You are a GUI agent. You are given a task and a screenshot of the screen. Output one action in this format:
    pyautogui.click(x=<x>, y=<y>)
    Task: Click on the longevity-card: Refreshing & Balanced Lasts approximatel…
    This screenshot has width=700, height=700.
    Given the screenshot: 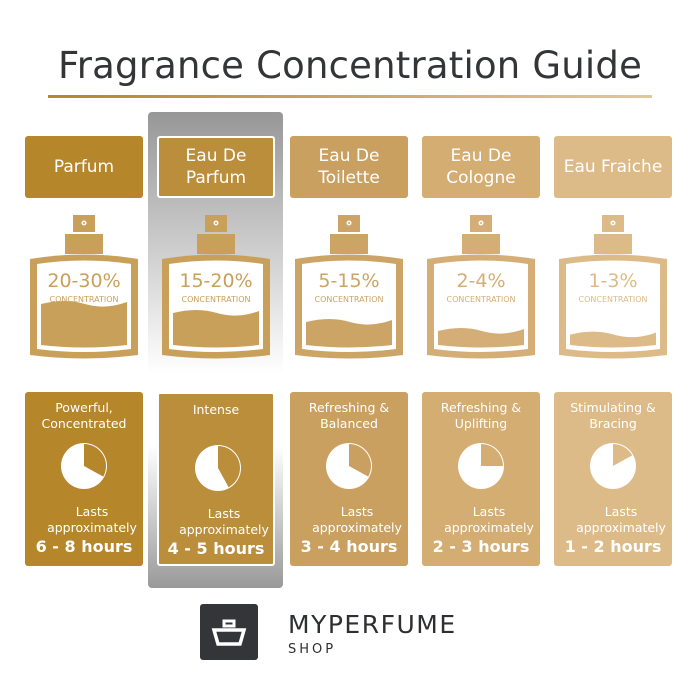 What is the action you would take?
    pyautogui.click(x=349, y=479)
    